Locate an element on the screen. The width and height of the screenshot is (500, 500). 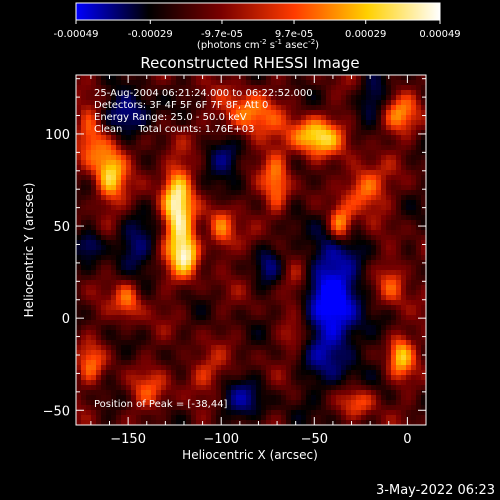
colorbar-tick-label: 0.00049 is located at coordinates (439, 34).